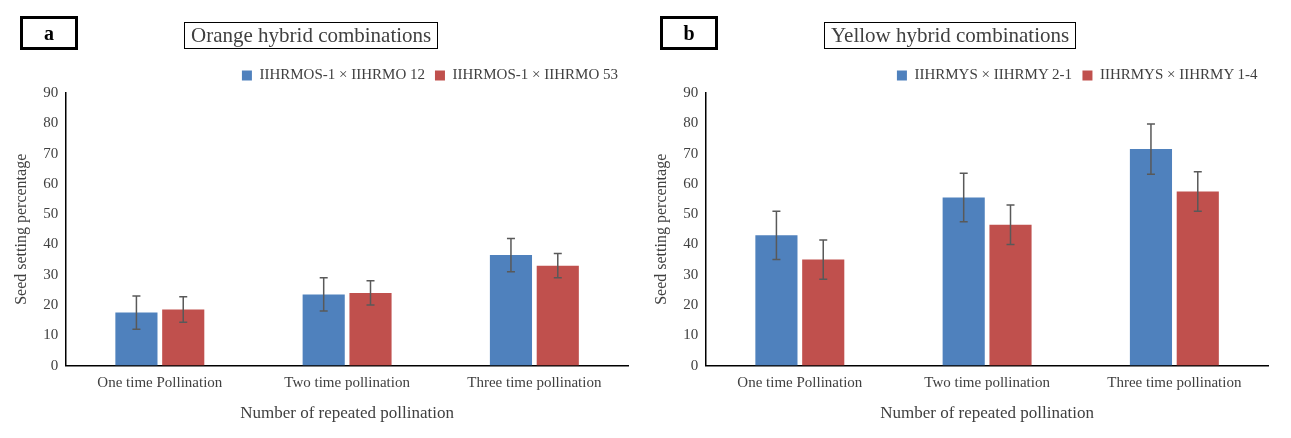  Describe the element at coordinates (342, 74) in the screenshot. I see `legend-label: IIHRMOS-1 × IIHRMO 12` at that location.